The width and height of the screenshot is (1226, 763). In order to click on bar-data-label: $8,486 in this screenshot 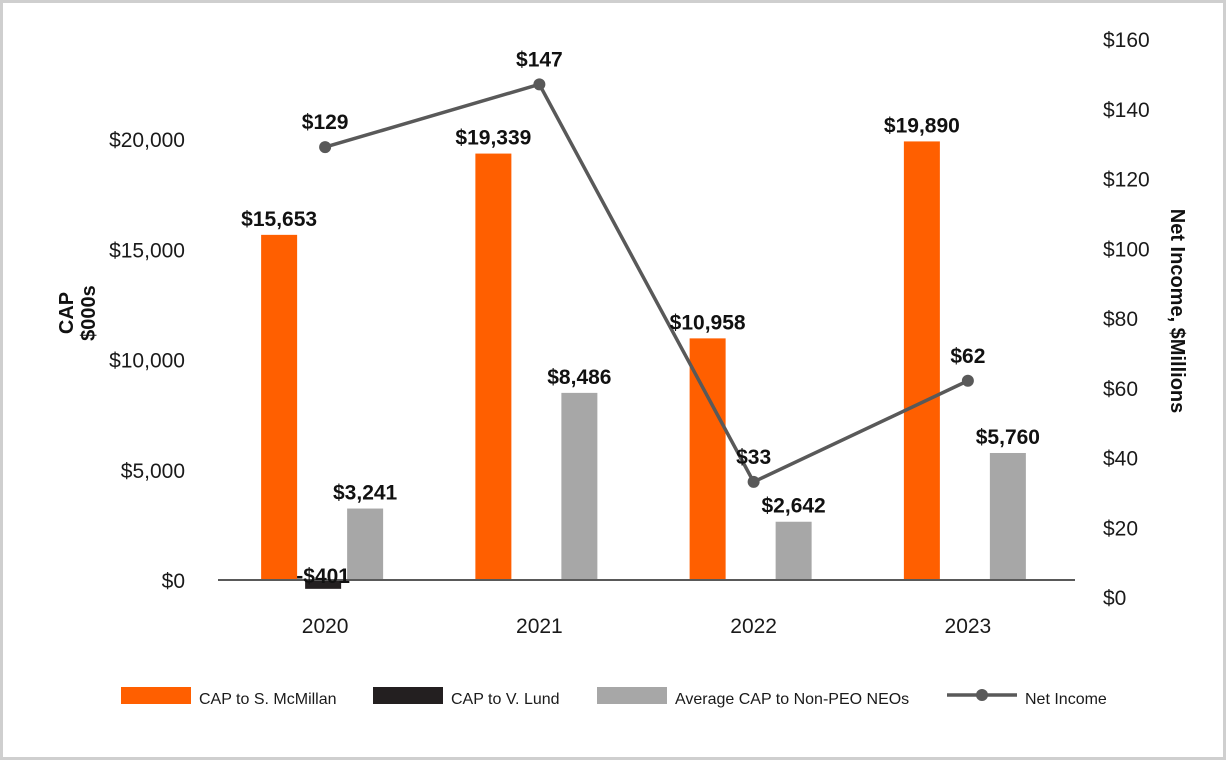, I will do `click(579, 377)`.